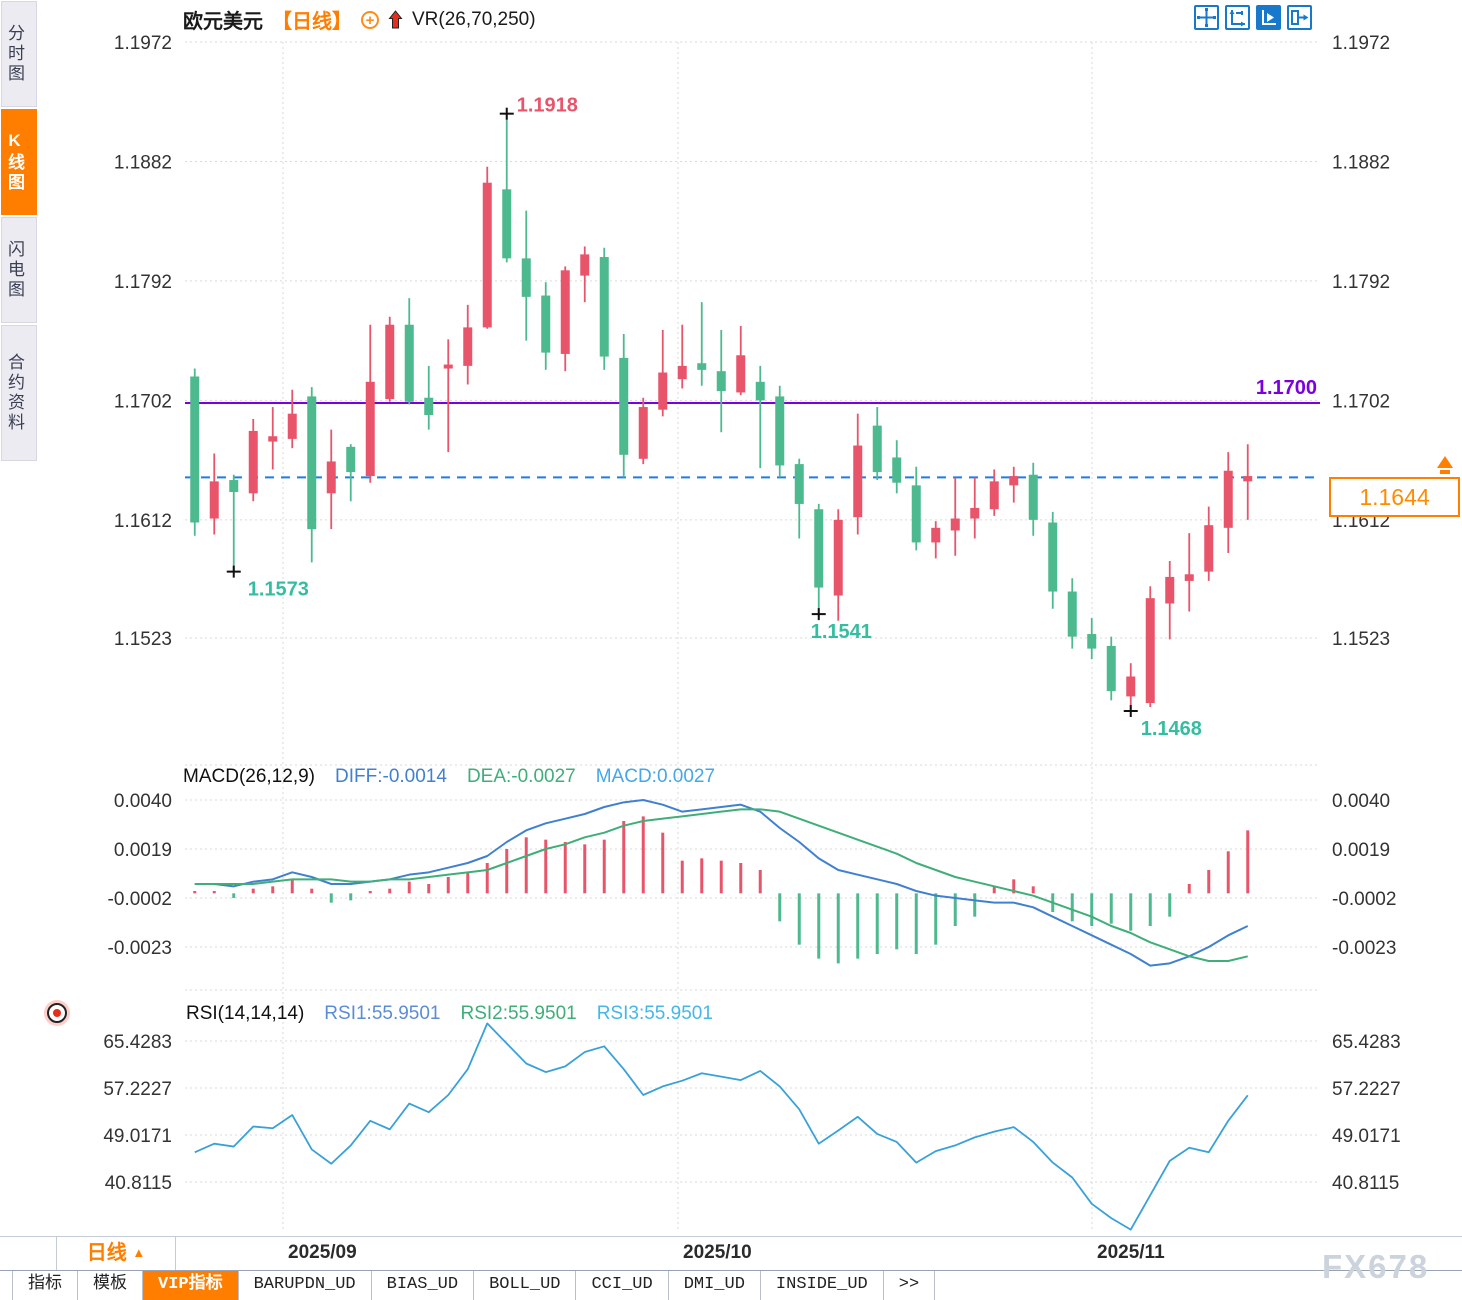  What do you see at coordinates (525, 1285) in the screenshot?
I see `indicator-tab-6: BOLL_UD` at bounding box center [525, 1285].